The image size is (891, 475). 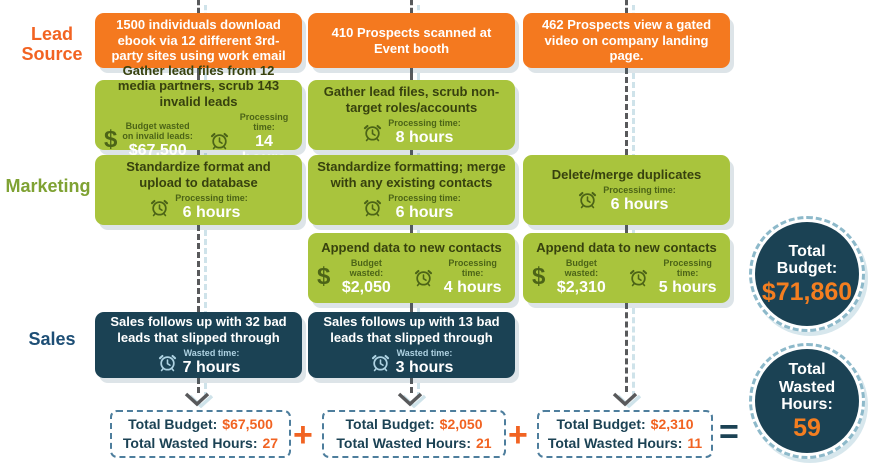 I want to click on wasted-time-value: 3 hours, so click(x=424, y=367).